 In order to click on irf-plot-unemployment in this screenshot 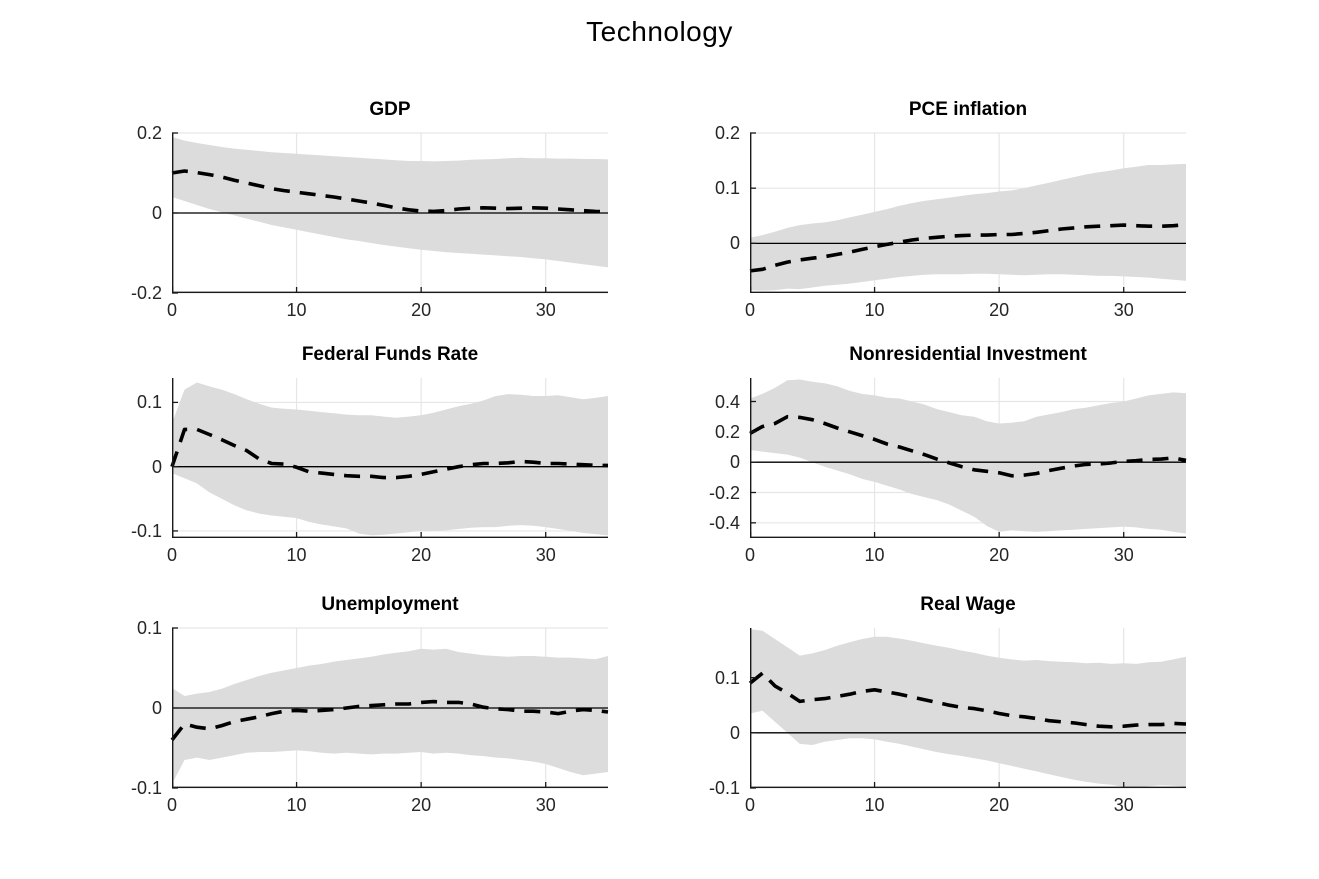, I will do `click(389, 708)`.